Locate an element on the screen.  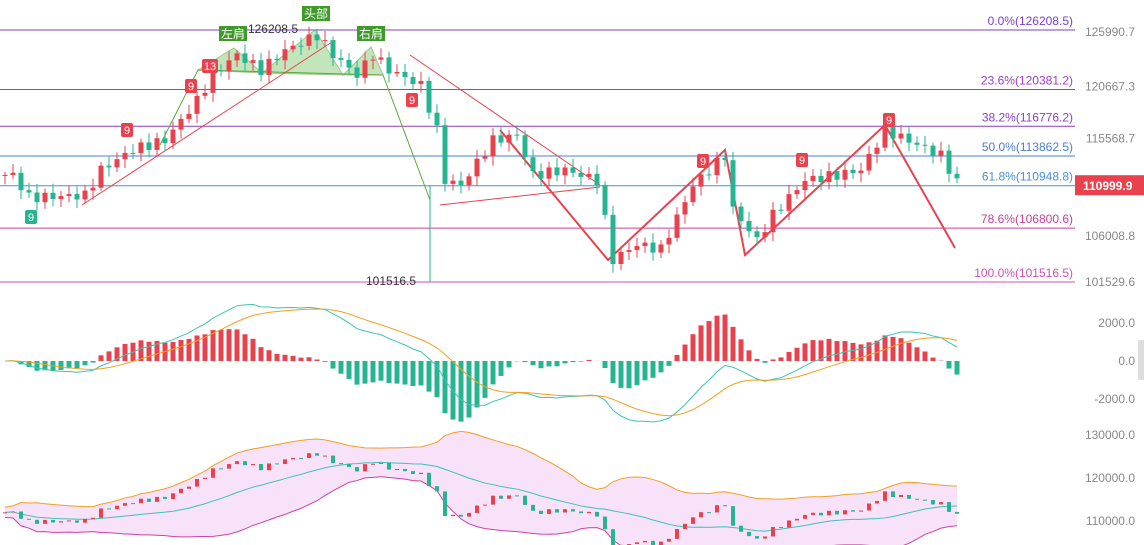
fib-label: 100.0%(101516.5) is located at coordinates (1023, 273).